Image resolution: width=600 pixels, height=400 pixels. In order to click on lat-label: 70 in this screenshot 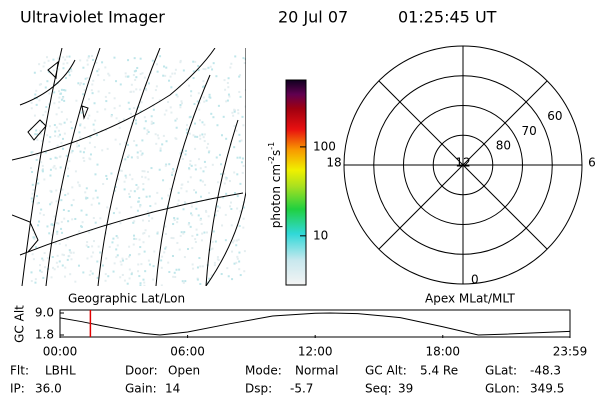, I will do `click(528, 131)`.